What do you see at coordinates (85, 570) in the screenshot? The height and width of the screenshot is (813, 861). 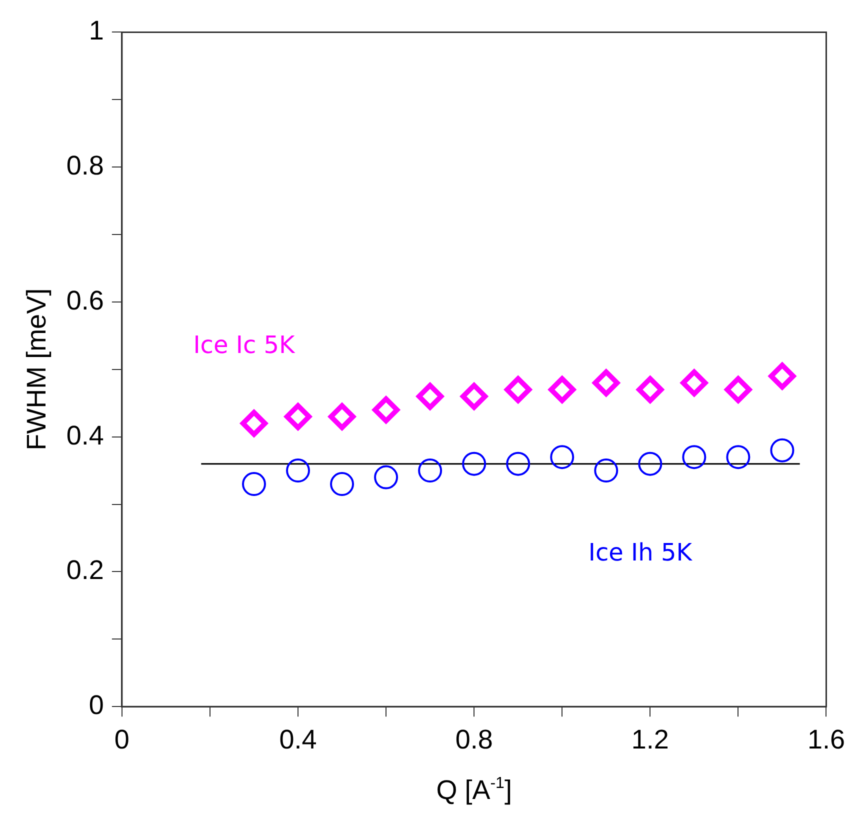 I see `y-tick-label: 0.2` at bounding box center [85, 570].